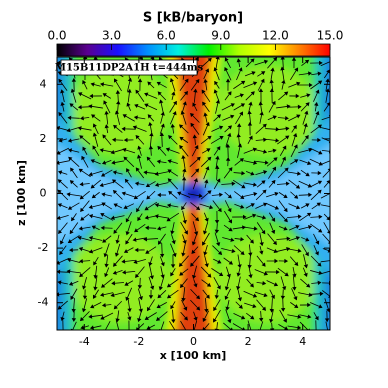 The width and height of the screenshot is (388, 388). I want to click on colorbar-tick-label: 15.0, so click(330, 36).